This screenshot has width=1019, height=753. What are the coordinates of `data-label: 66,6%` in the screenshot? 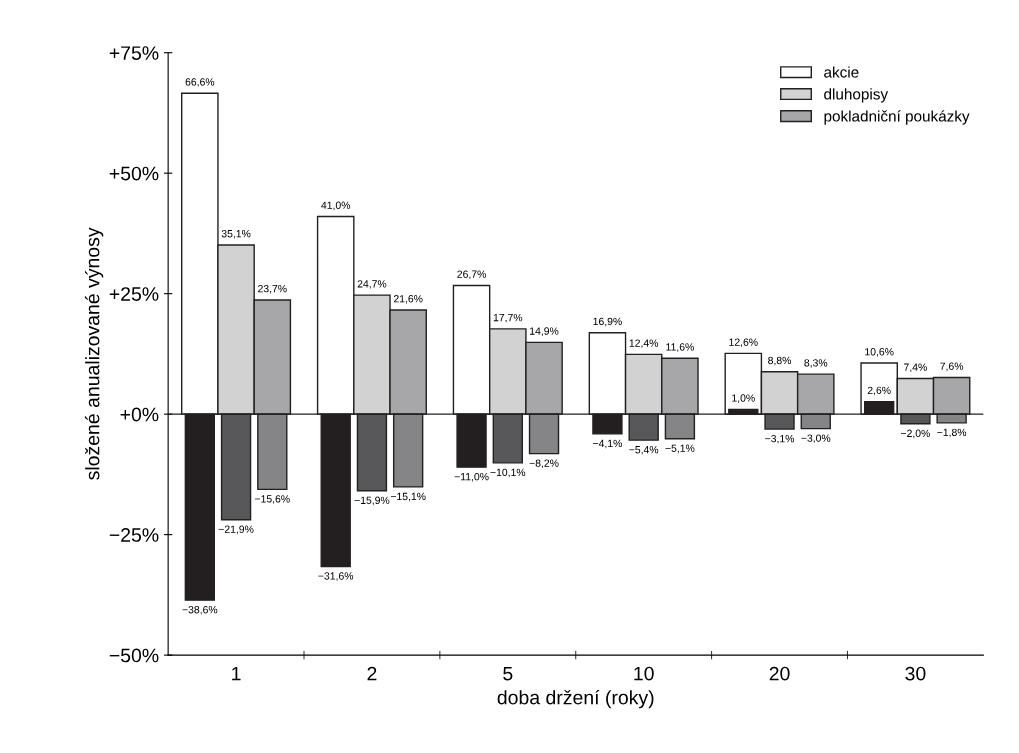 It's located at (200, 82).